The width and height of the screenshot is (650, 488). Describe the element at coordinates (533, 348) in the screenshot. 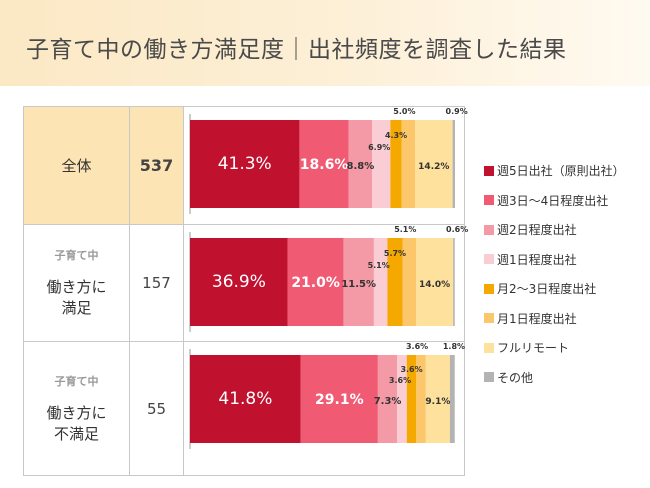

I see `legend-label: フルリモート` at that location.